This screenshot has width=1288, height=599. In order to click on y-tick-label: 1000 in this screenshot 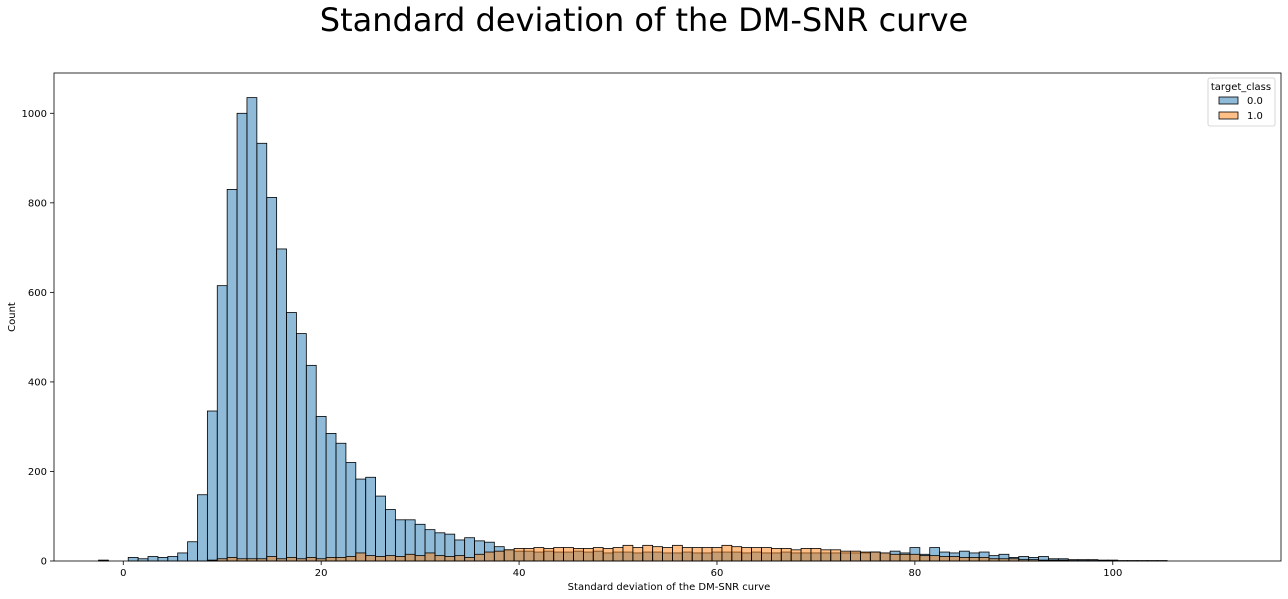, I will do `click(34, 114)`.